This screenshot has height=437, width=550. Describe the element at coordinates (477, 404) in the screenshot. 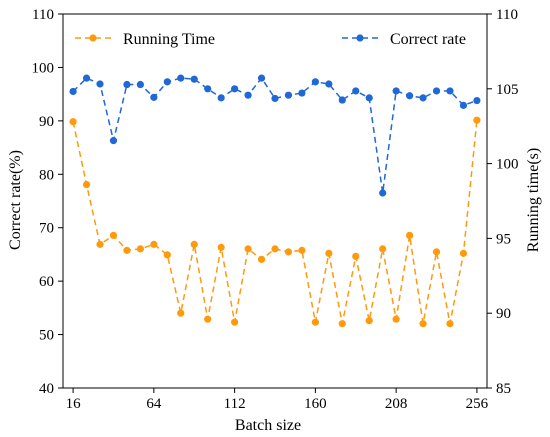

I see `x-tick-label: 256` at that location.